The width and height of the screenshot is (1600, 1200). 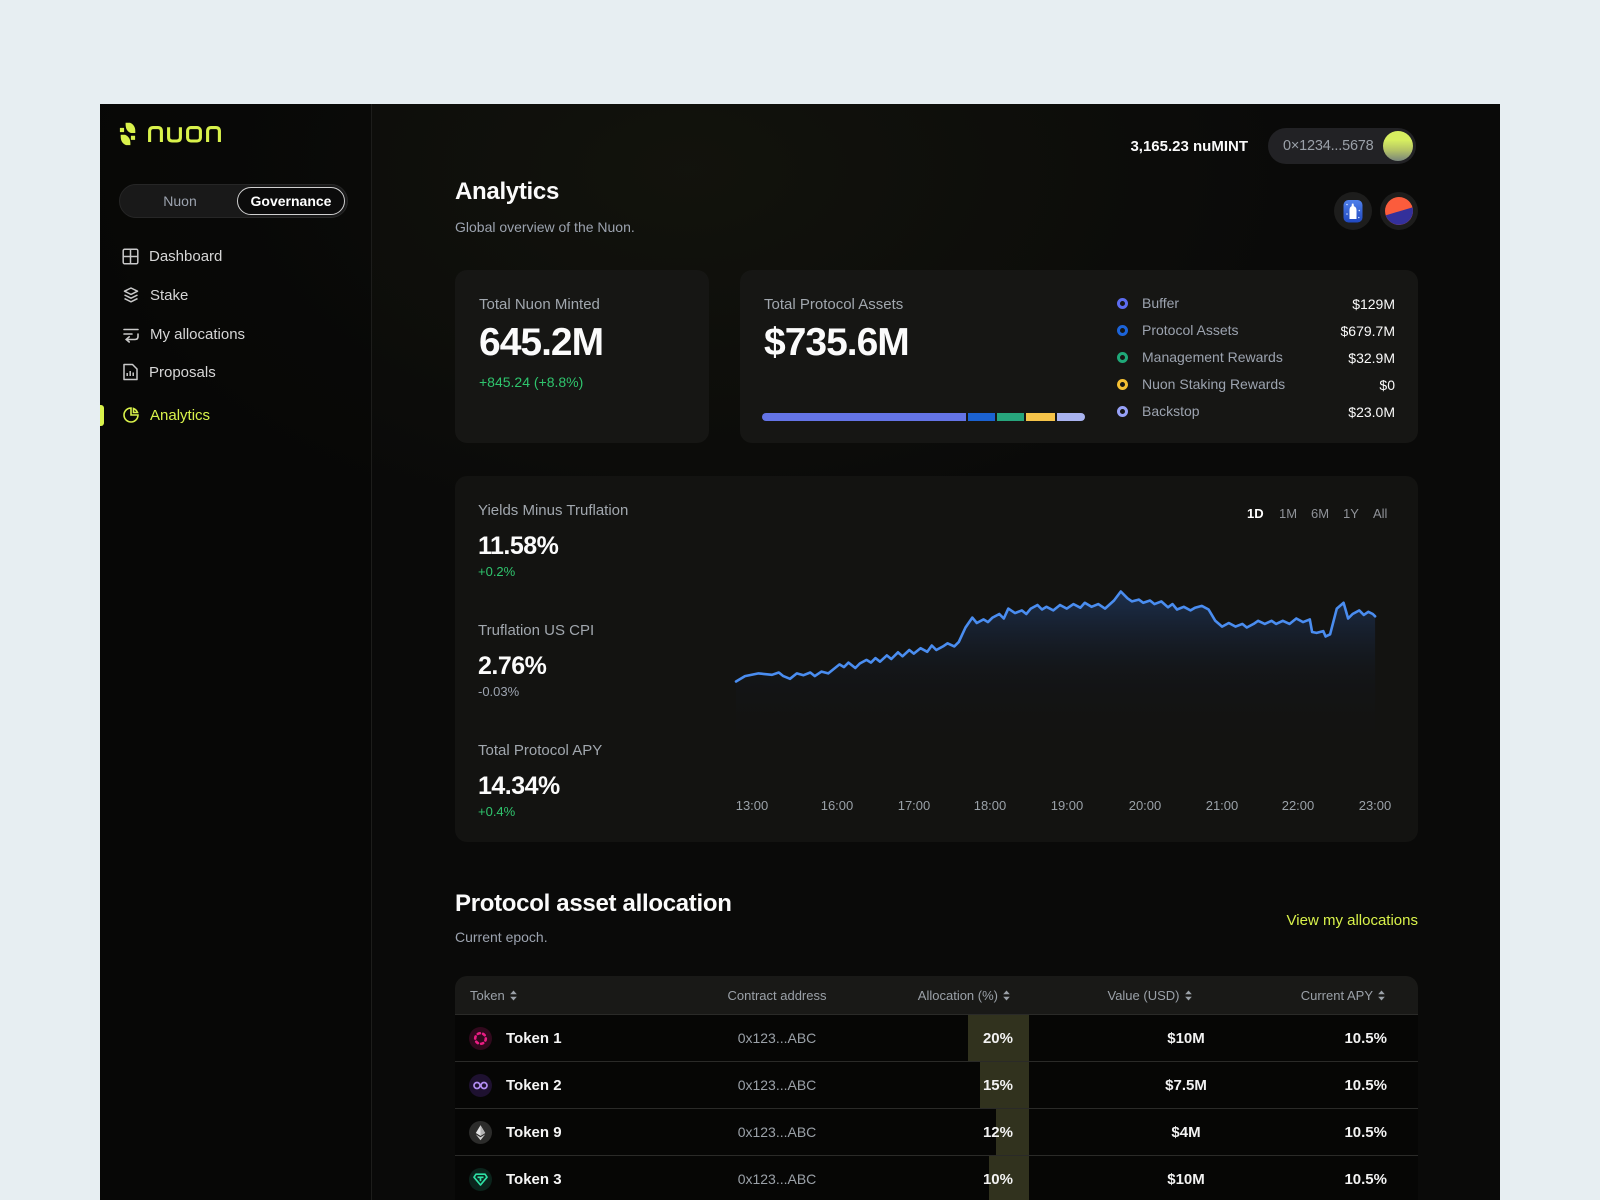 I want to click on svg-text: 18:00, so click(x=990, y=805).